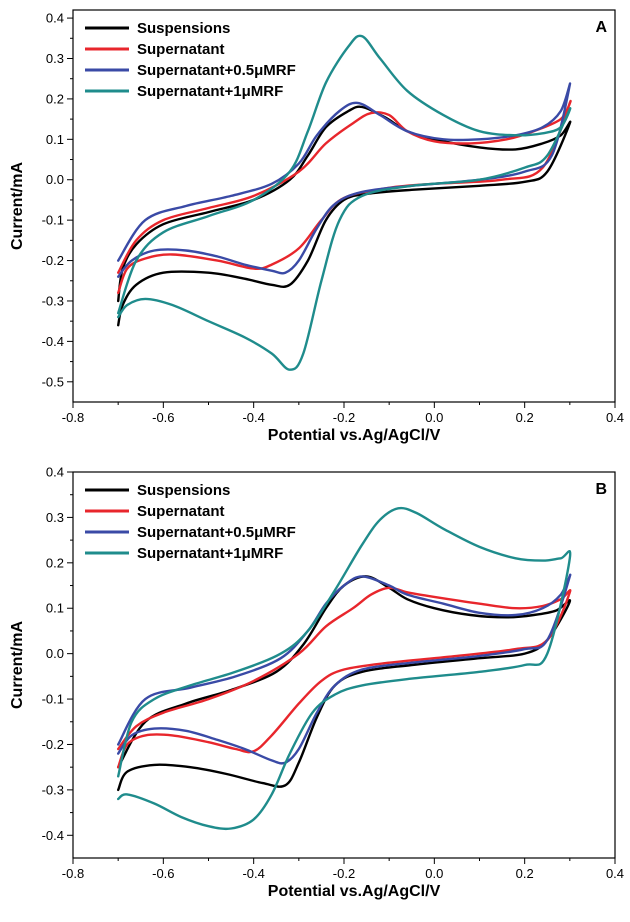 Image resolution: width=630 pixels, height=922 pixels. Describe the element at coordinates (53, 381) in the screenshot. I see `y-tick-label: -0.5` at that location.